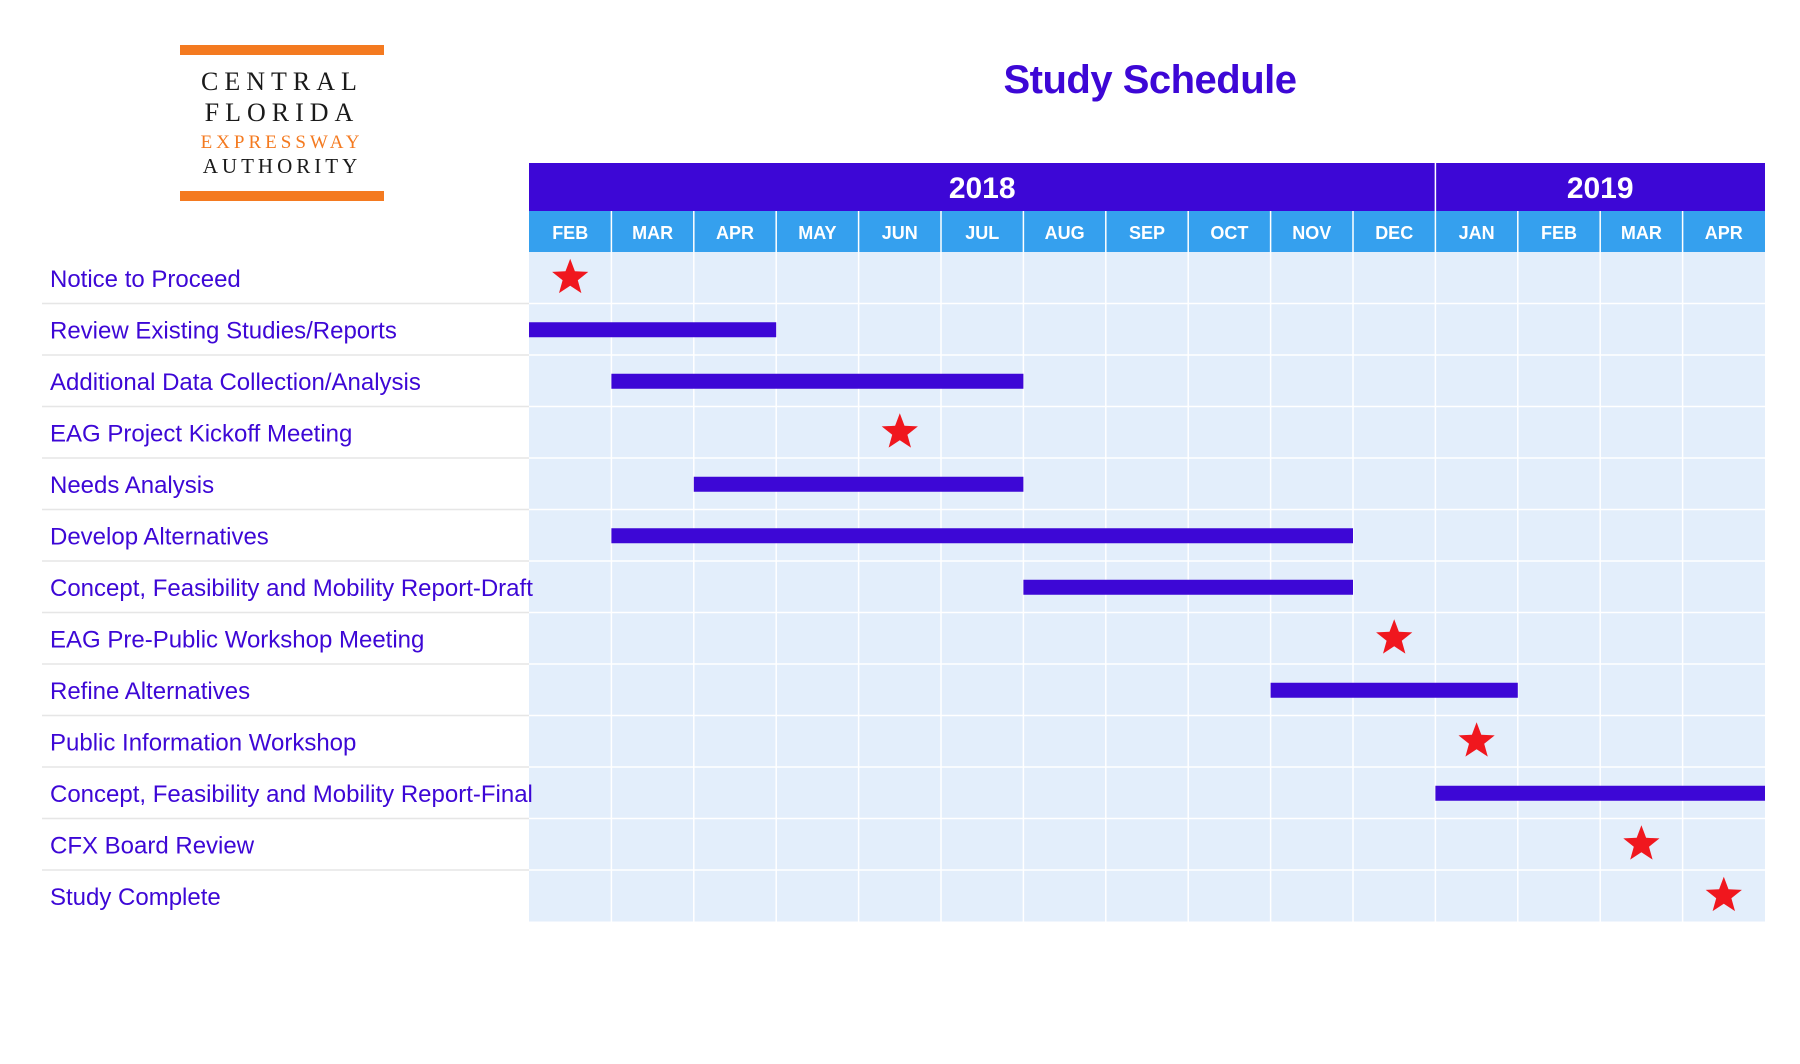 This screenshot has height=1064, width=1800. Describe the element at coordinates (201, 433) in the screenshot. I see `task-label: EAG Project Kickoff Meeting` at that location.